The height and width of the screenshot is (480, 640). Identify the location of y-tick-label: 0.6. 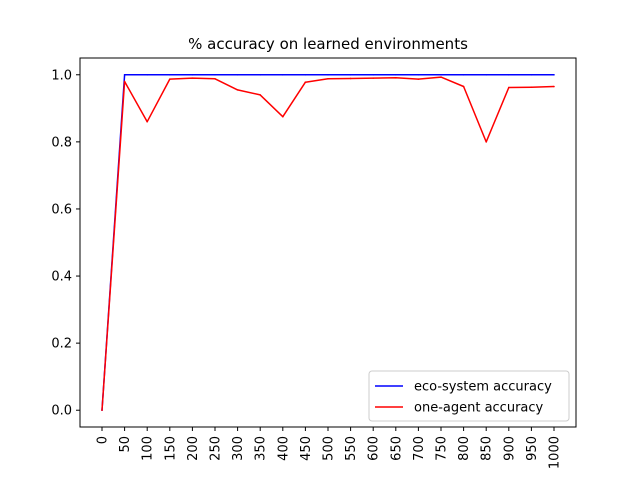
(61, 209).